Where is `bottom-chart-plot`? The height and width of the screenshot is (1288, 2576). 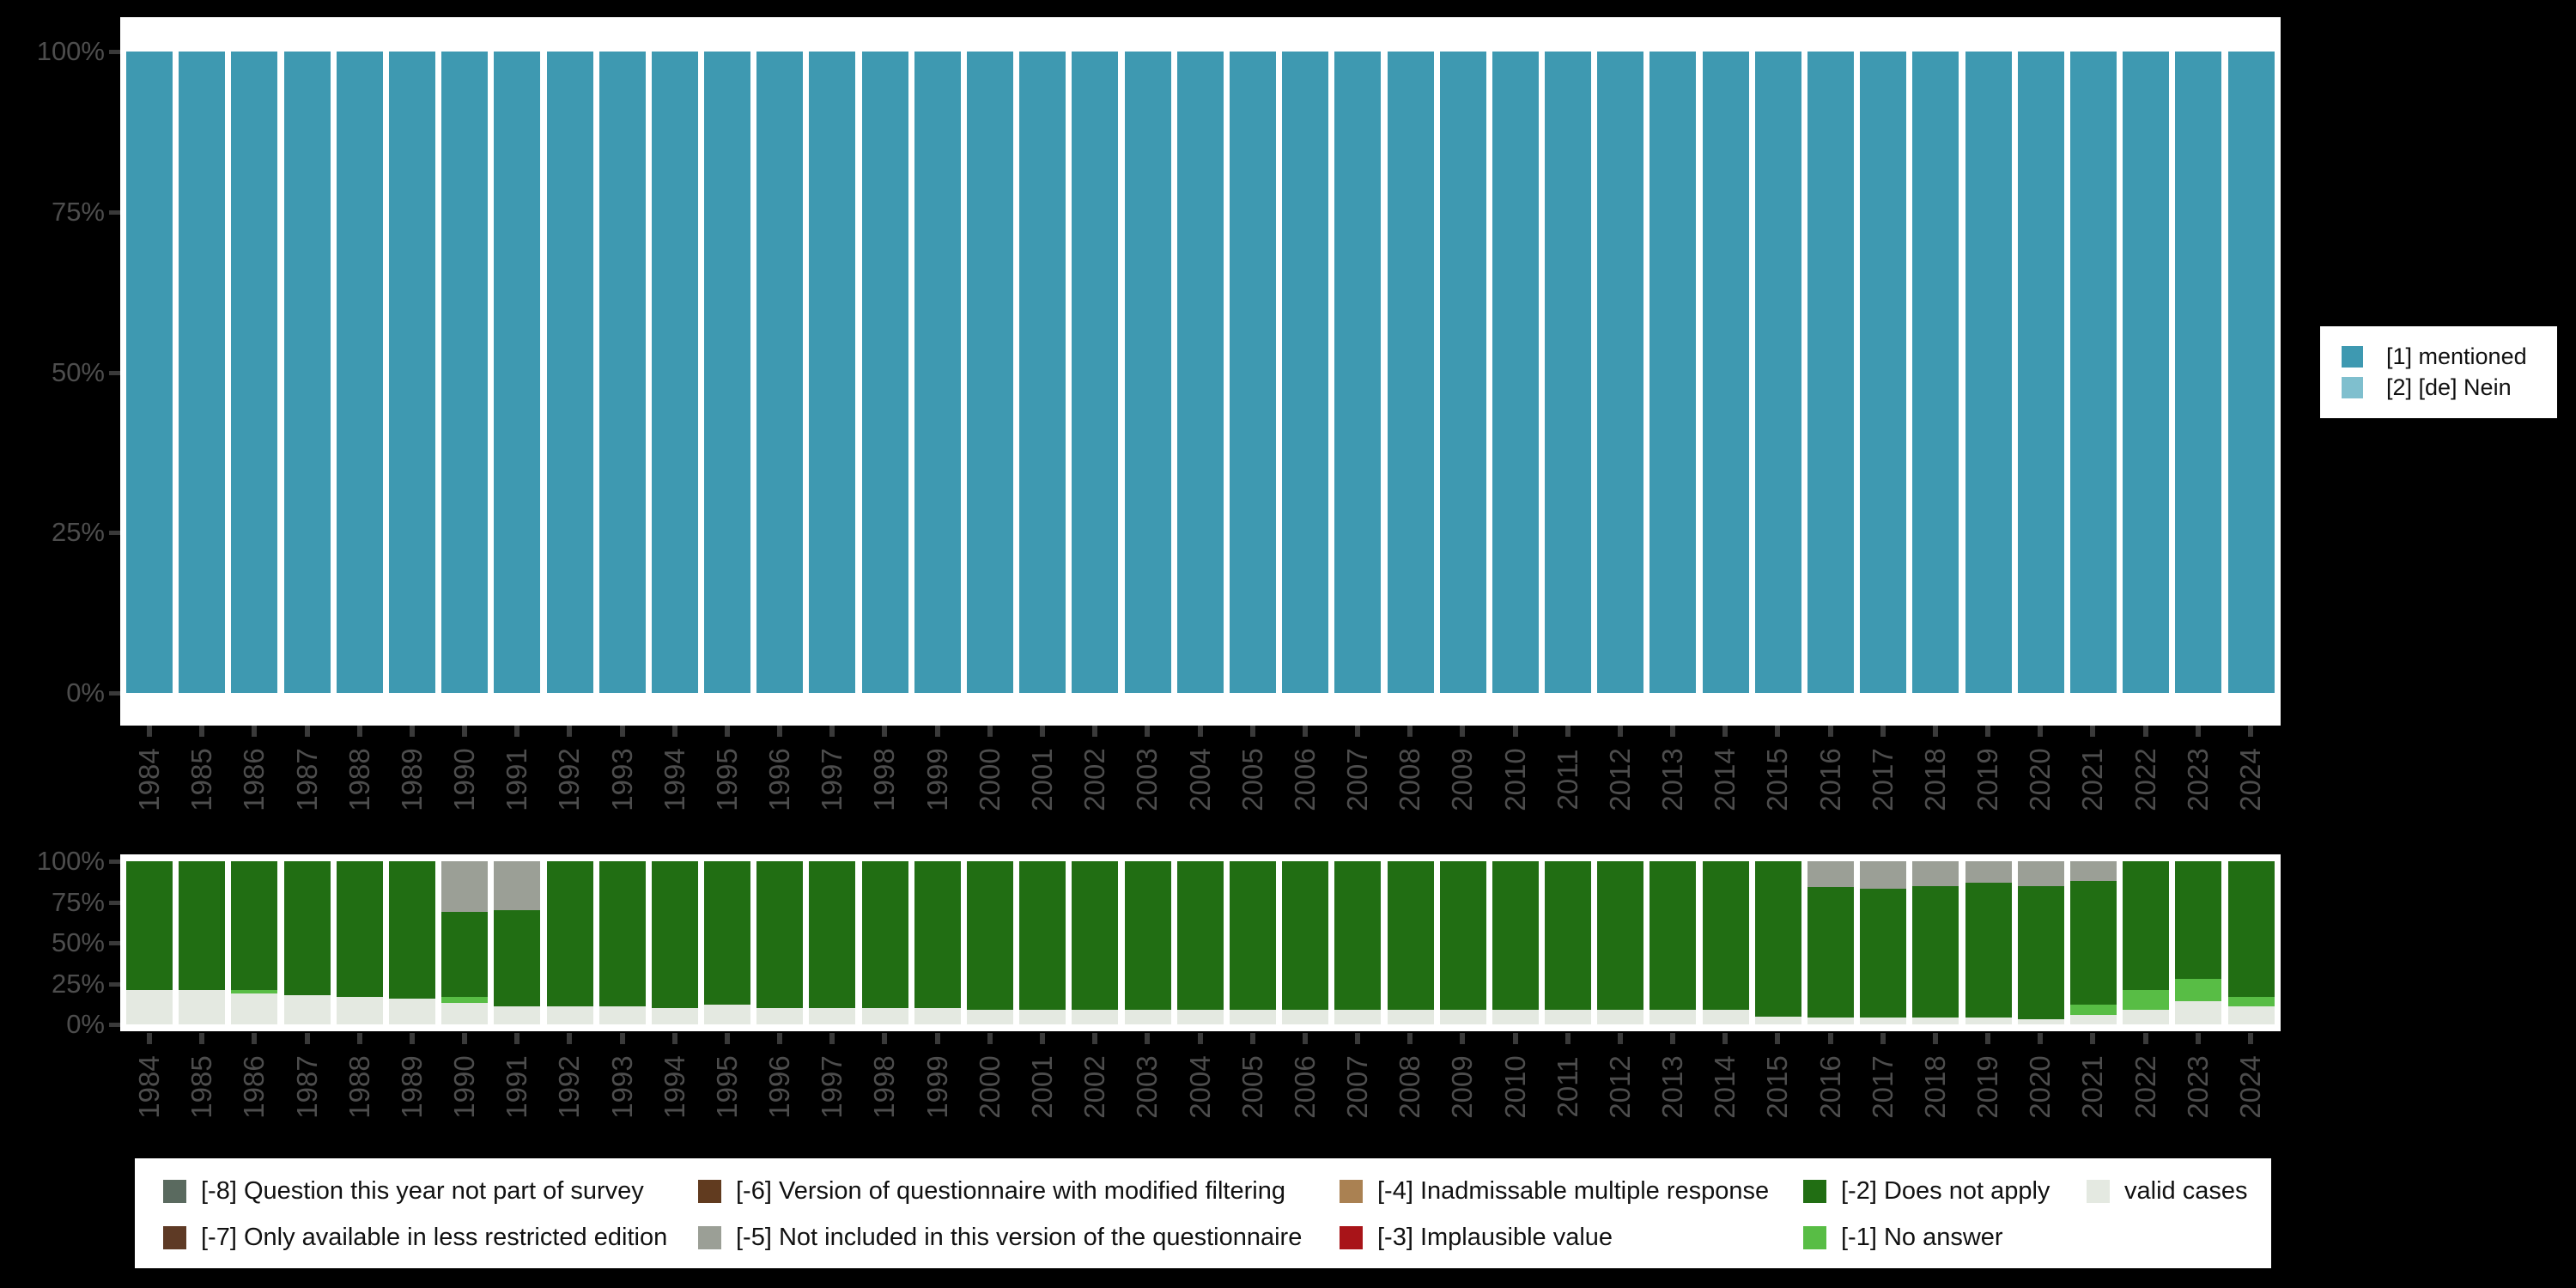 bottom-chart-plot is located at coordinates (1200, 943).